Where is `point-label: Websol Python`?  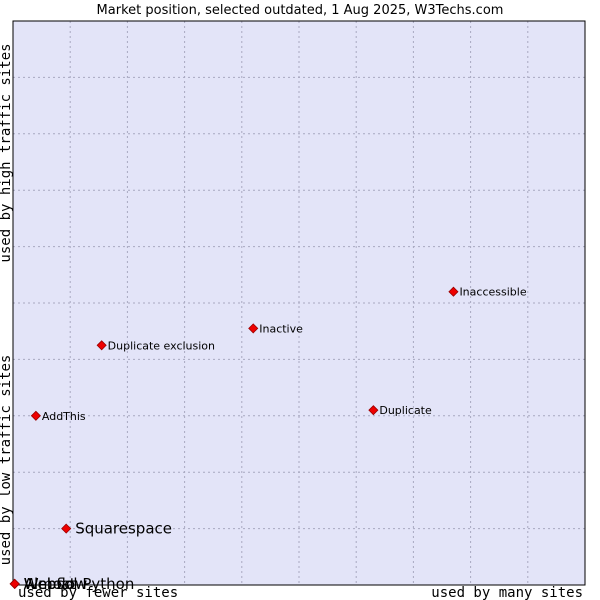 point-label: Websol Python is located at coordinates (79, 584).